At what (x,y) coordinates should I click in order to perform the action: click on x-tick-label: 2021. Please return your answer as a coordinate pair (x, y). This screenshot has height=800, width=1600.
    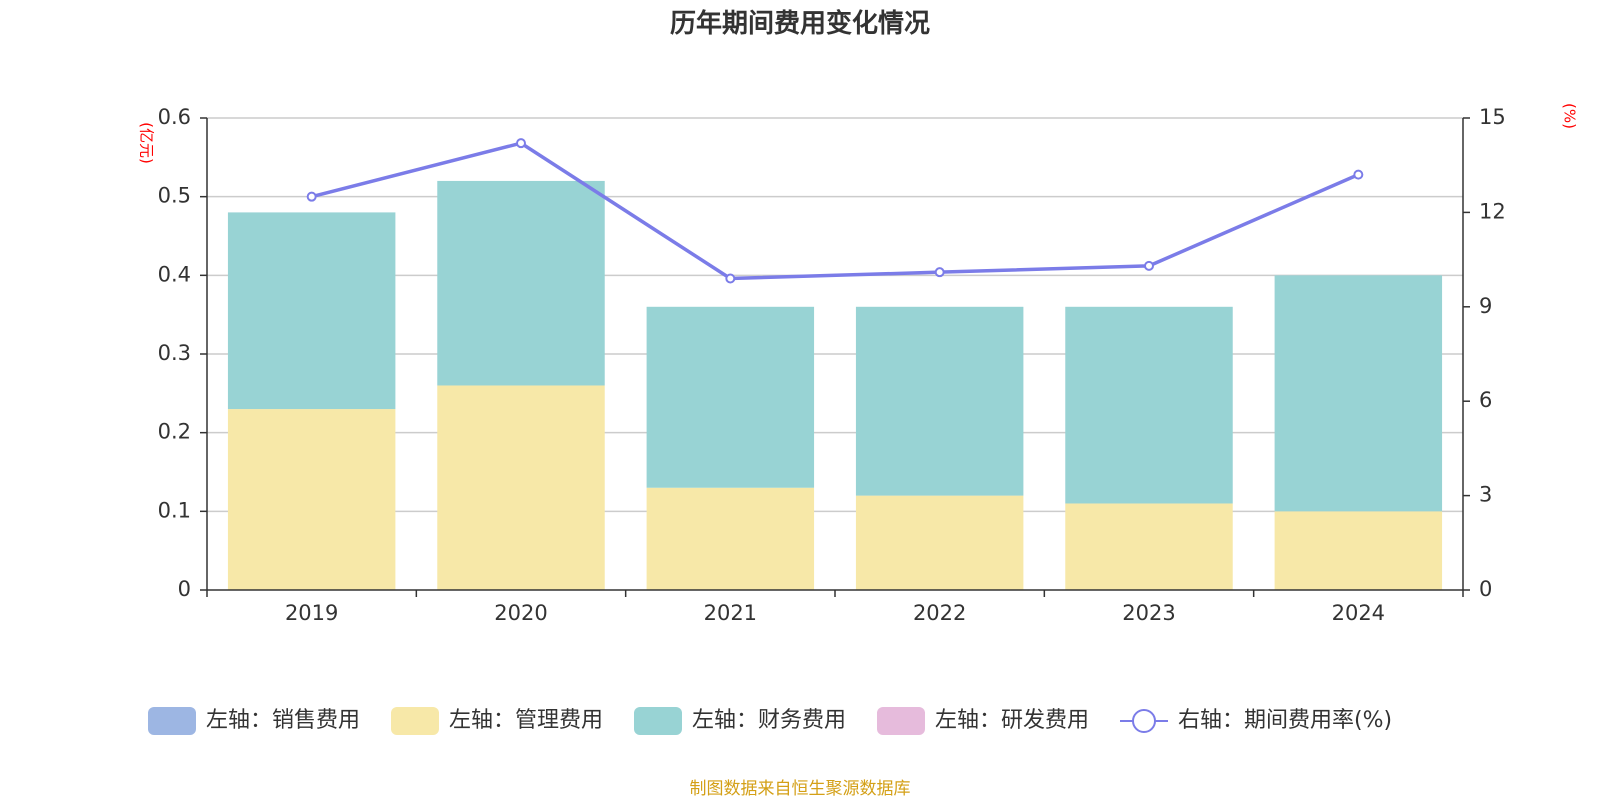
    Looking at the image, I should click on (730, 613).